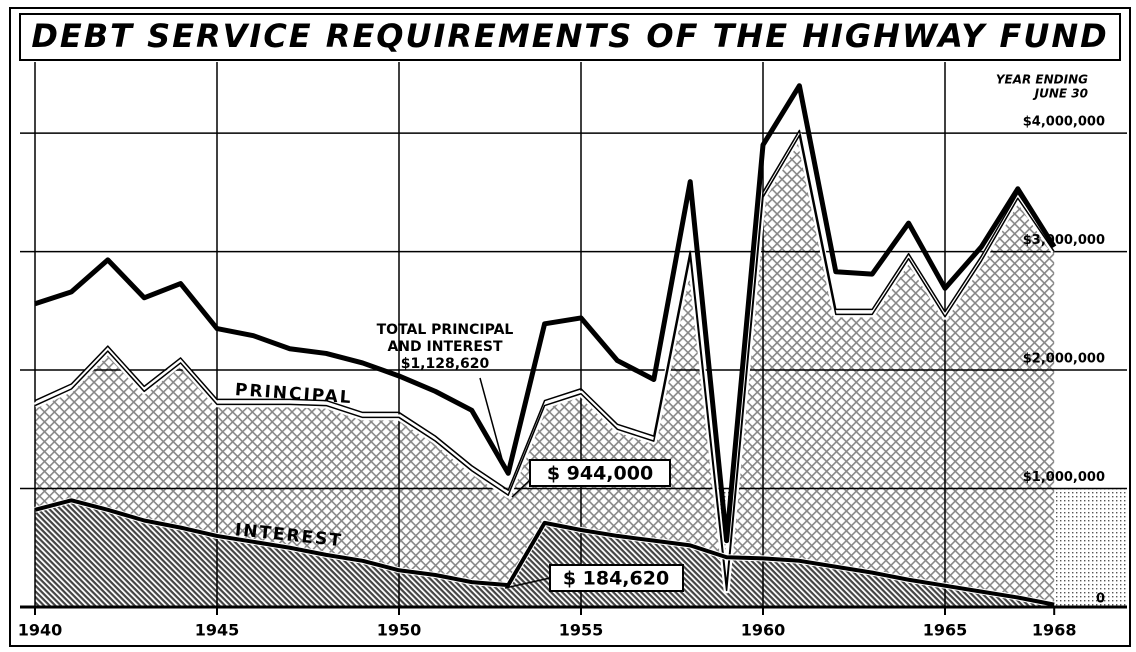 This screenshot has height=652, width=1136. I want to click on annotation: $ 184,620, so click(616, 579).